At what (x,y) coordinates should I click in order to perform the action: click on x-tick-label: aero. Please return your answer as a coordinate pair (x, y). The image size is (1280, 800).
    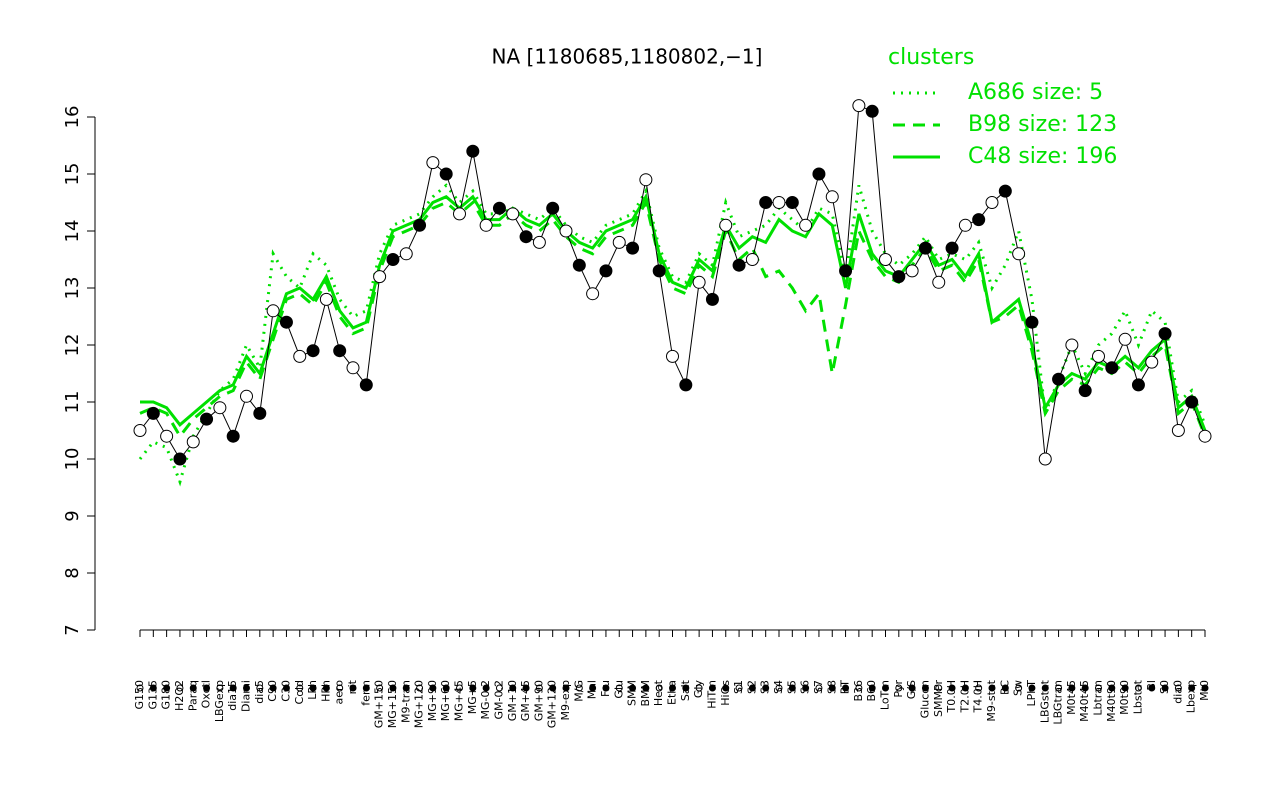
    Looking at the image, I should click on (339, 692).